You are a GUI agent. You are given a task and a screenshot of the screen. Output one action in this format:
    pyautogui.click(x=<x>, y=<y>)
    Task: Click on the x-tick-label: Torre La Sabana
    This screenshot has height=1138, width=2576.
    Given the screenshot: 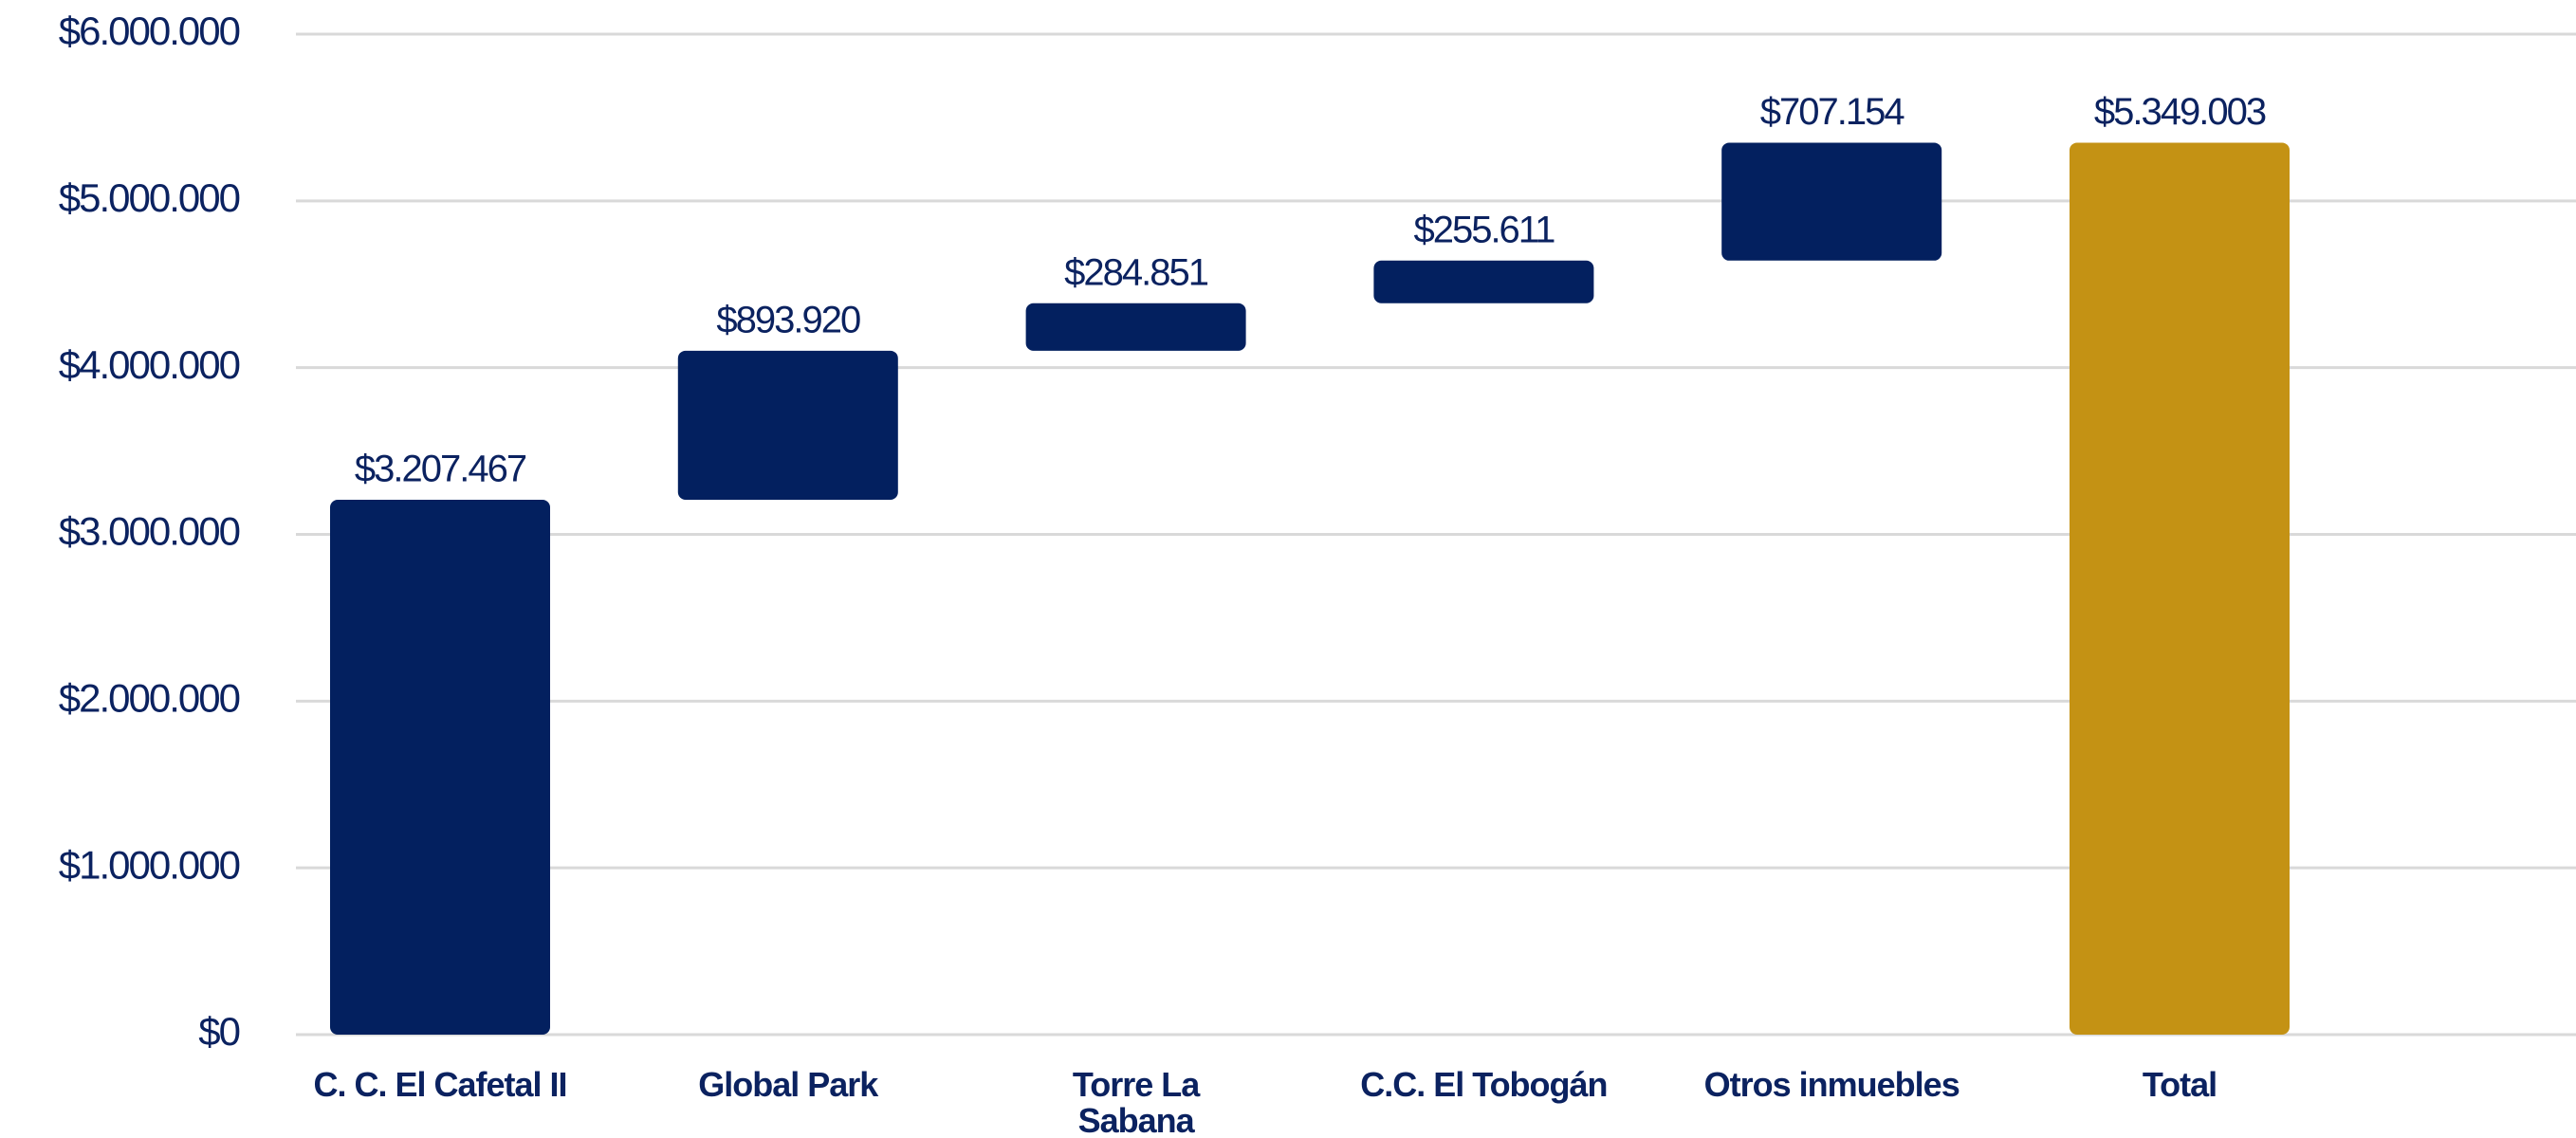 What is the action you would take?
    pyautogui.click(x=1136, y=1101)
    